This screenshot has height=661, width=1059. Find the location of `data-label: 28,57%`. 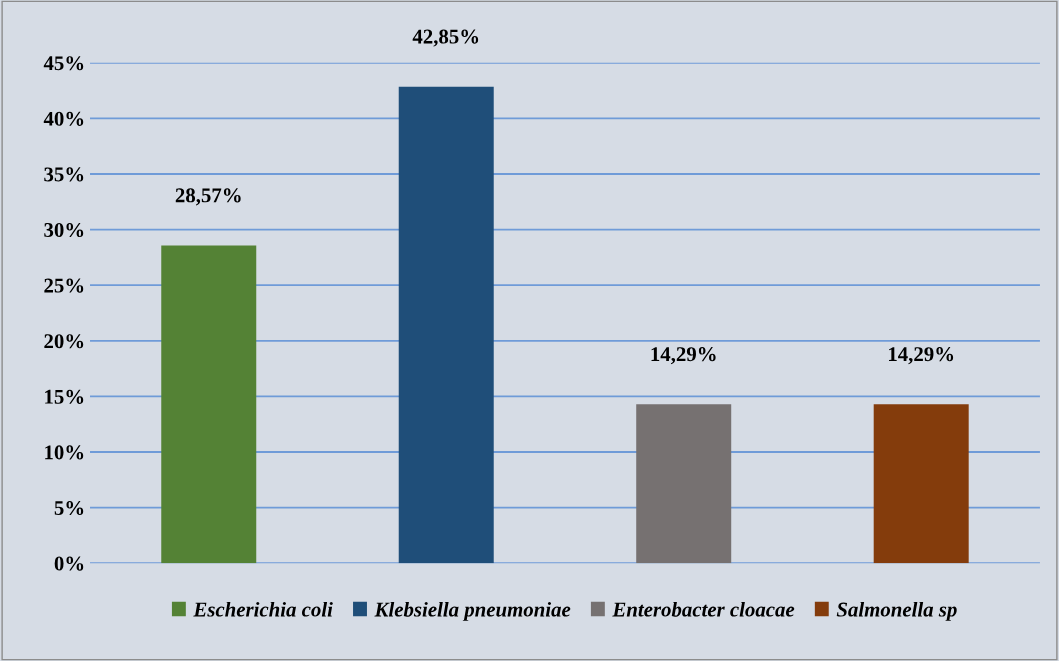

data-label: 28,57% is located at coordinates (208, 197).